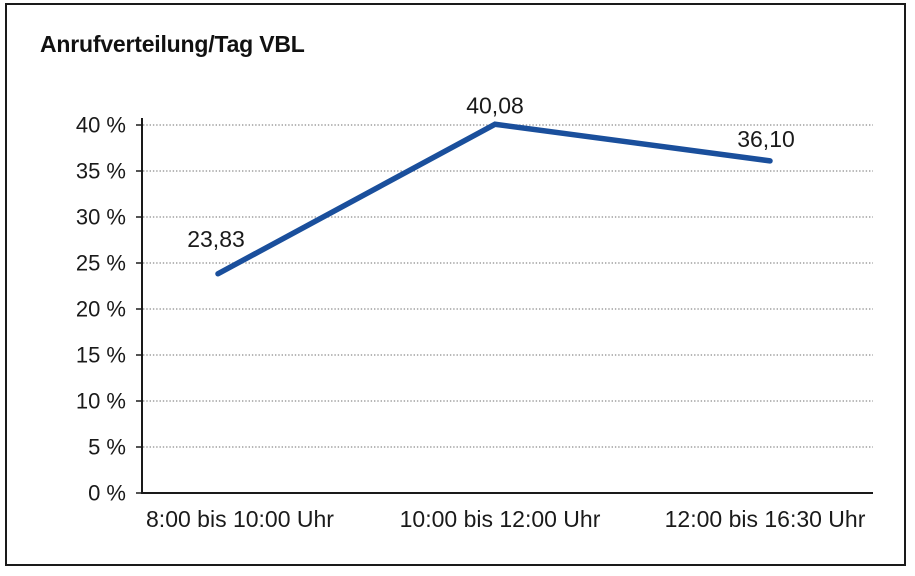  Describe the element at coordinates (240, 519) in the screenshot. I see `x-category-label: 8:00 bis 10:00 Uhr` at that location.